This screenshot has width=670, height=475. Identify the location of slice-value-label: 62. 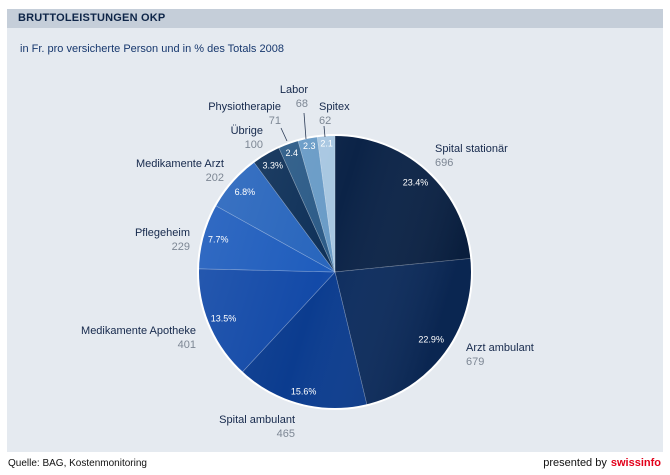
(325, 121).